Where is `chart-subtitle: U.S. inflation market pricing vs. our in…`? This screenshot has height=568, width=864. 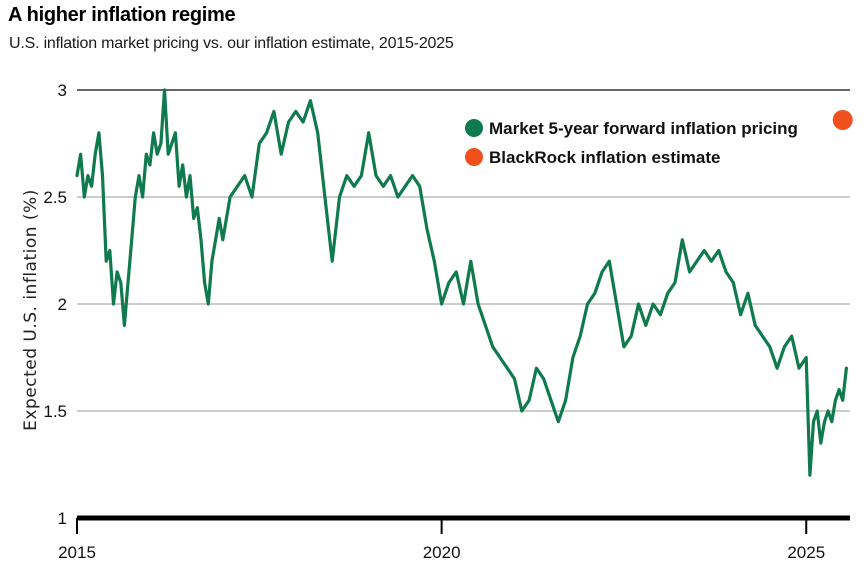
chart-subtitle: U.S. inflation market pricing vs. our in… is located at coordinates (231, 43).